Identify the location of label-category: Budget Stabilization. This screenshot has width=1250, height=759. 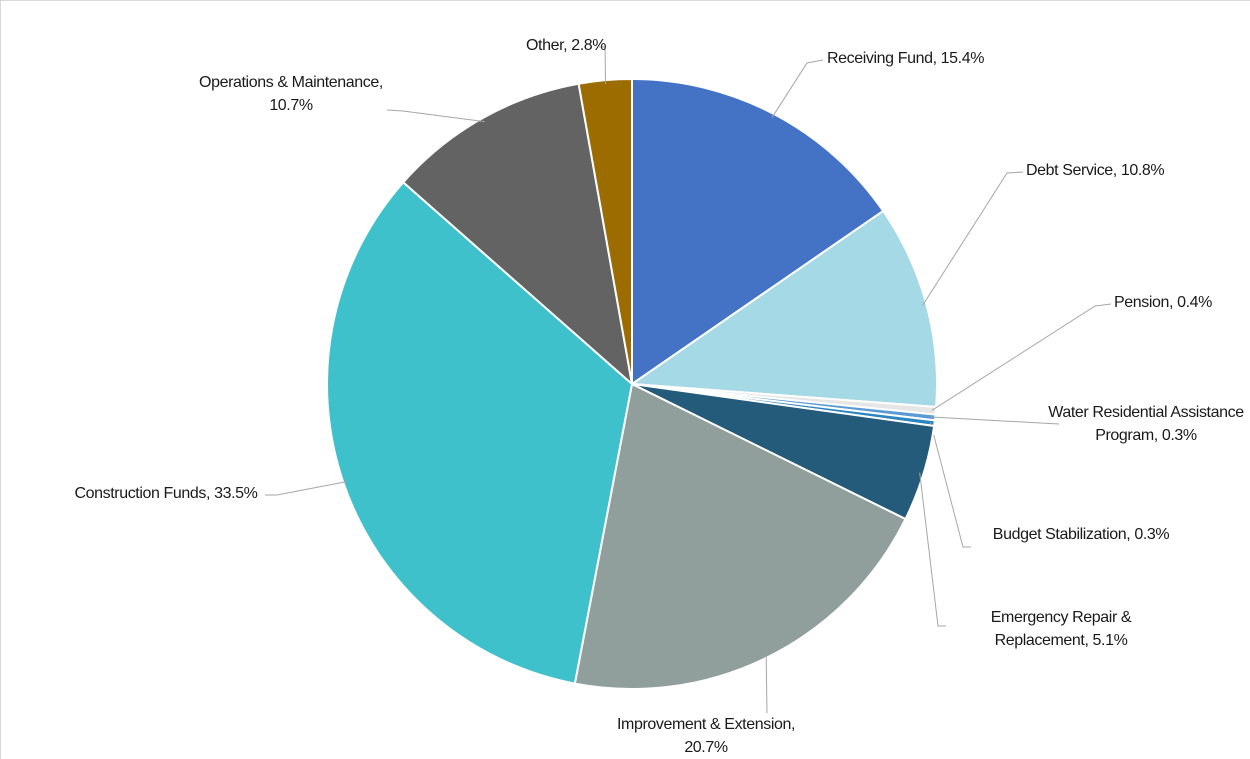
(1059, 534).